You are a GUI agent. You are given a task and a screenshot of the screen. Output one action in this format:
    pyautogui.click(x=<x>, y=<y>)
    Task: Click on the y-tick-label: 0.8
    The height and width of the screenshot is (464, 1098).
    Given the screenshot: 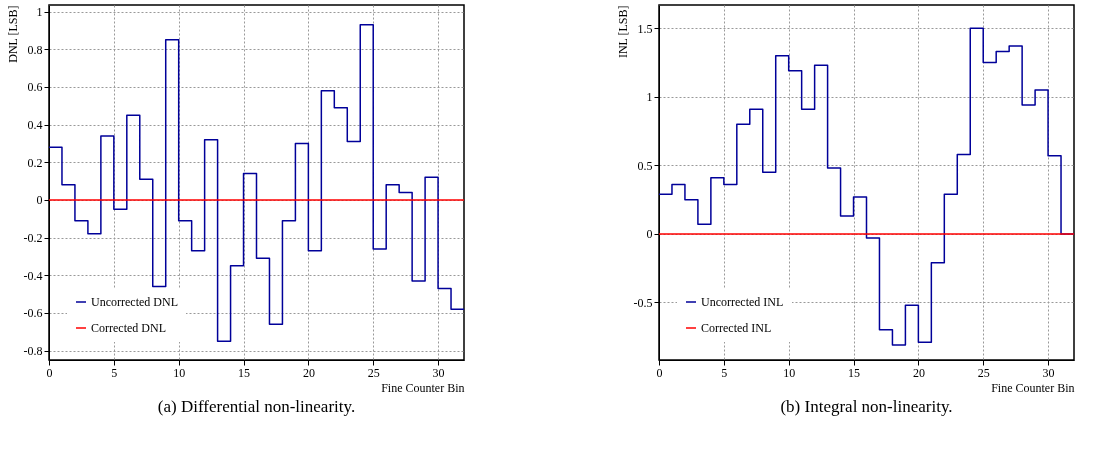 What is the action you would take?
    pyautogui.click(x=35, y=49)
    